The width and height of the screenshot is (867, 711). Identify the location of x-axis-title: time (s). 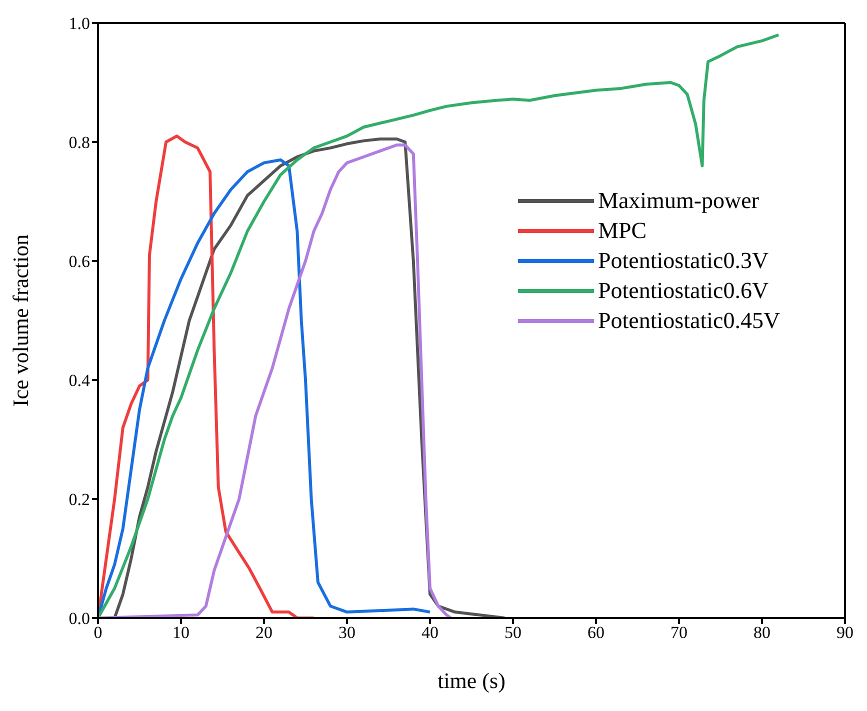
(472, 680).